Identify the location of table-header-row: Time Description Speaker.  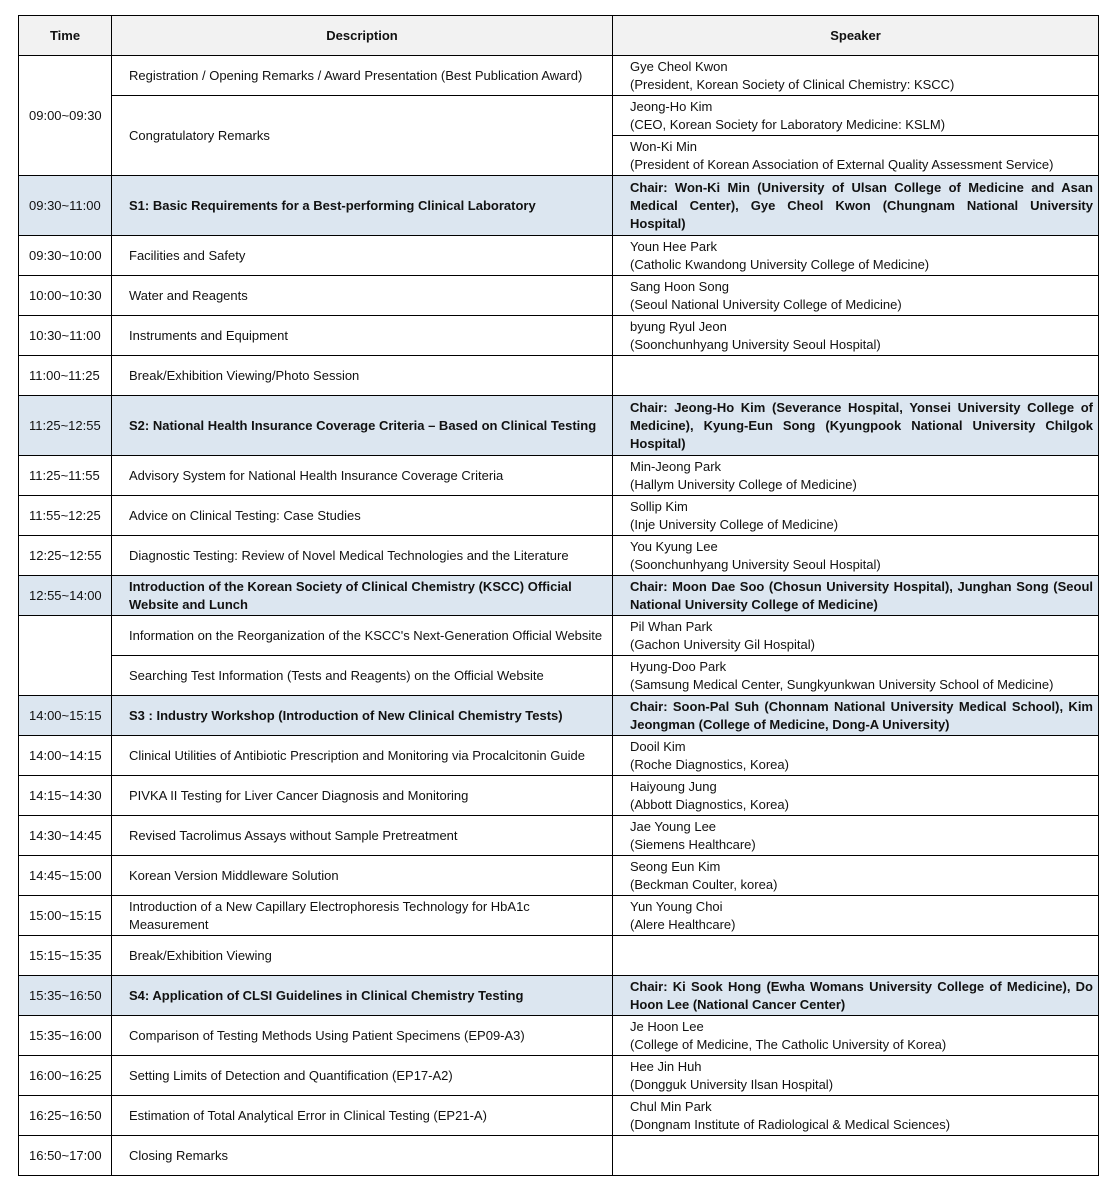
(558, 35).